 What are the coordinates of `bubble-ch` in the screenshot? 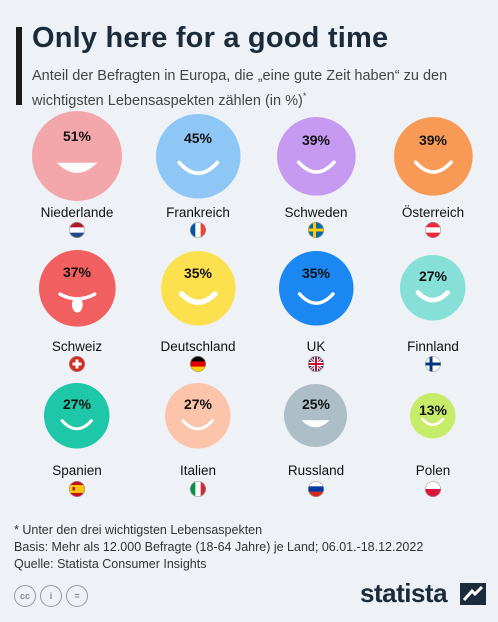 It's located at (77, 288).